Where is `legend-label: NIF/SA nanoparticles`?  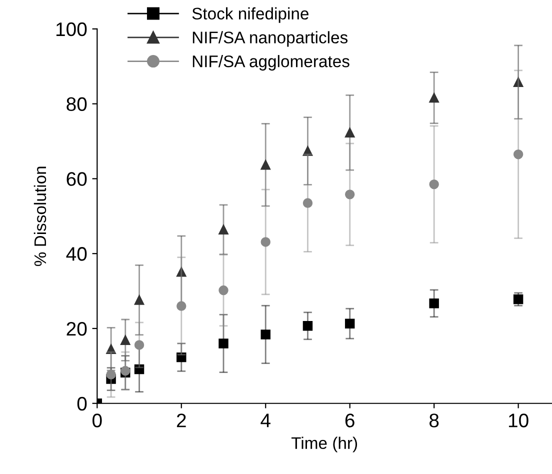
legend-label: NIF/SA nanoparticles is located at coordinates (270, 39).